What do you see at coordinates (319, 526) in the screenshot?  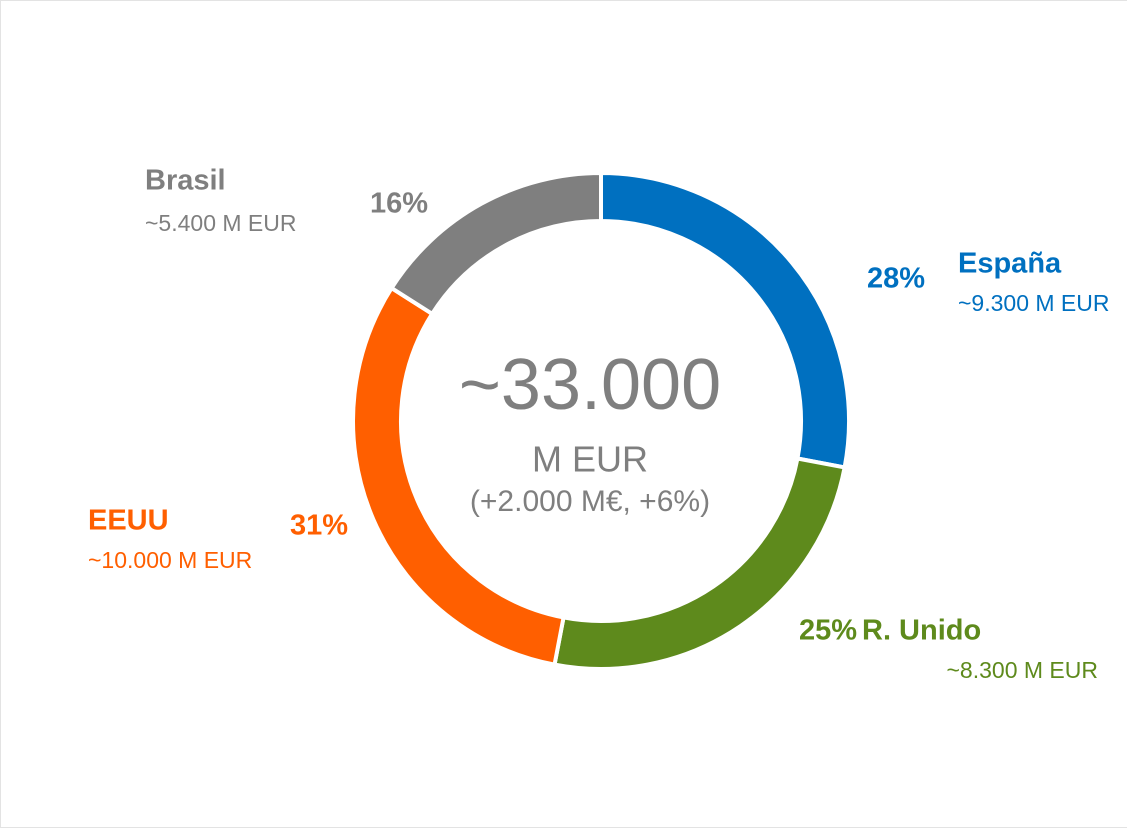 I see `value-label: 31%` at bounding box center [319, 526].